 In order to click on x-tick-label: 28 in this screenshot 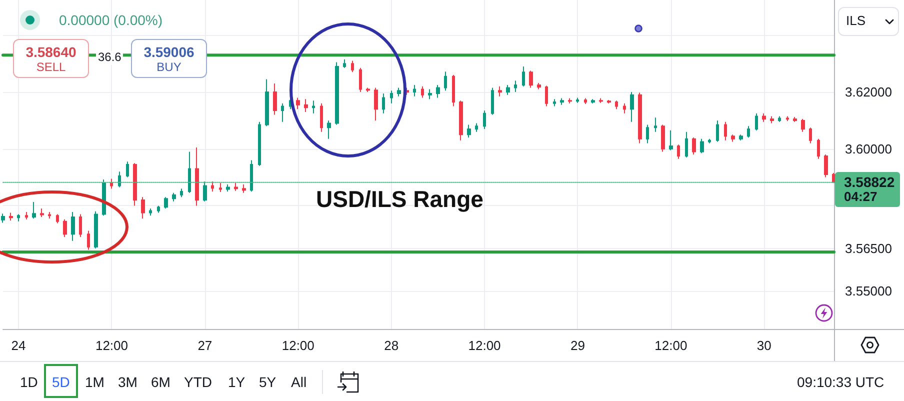, I will do `click(391, 345)`.